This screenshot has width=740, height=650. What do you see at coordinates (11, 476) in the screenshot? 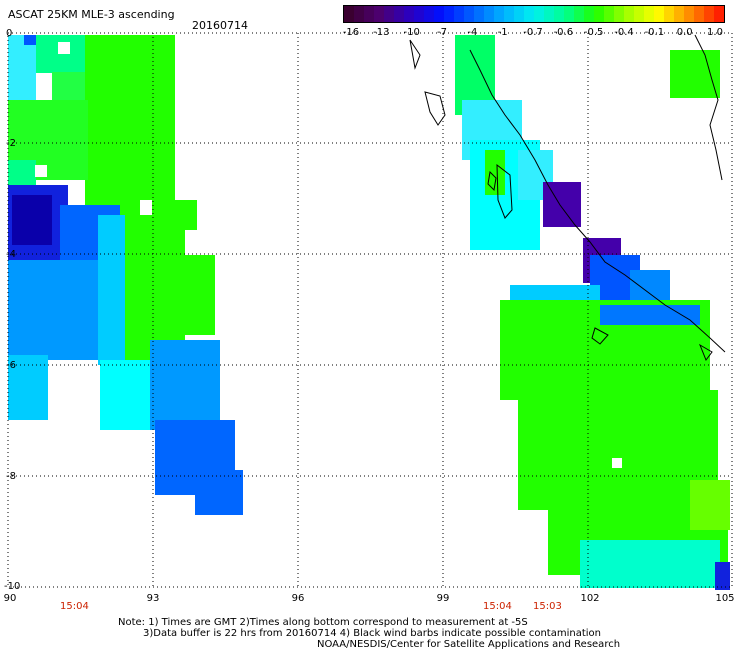
I see `lat-label-8: -8` at bounding box center [11, 476].